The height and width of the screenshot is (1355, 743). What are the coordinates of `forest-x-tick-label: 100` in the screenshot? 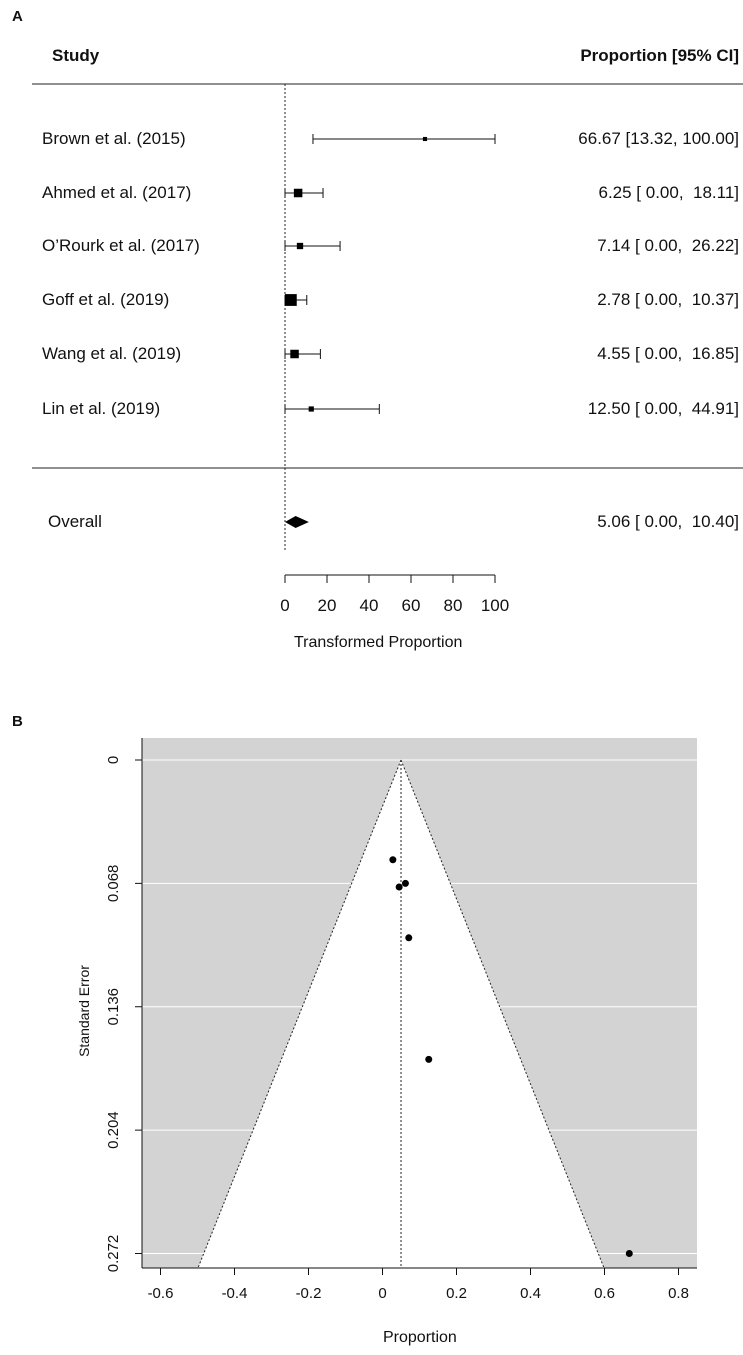 It's located at (495, 605).